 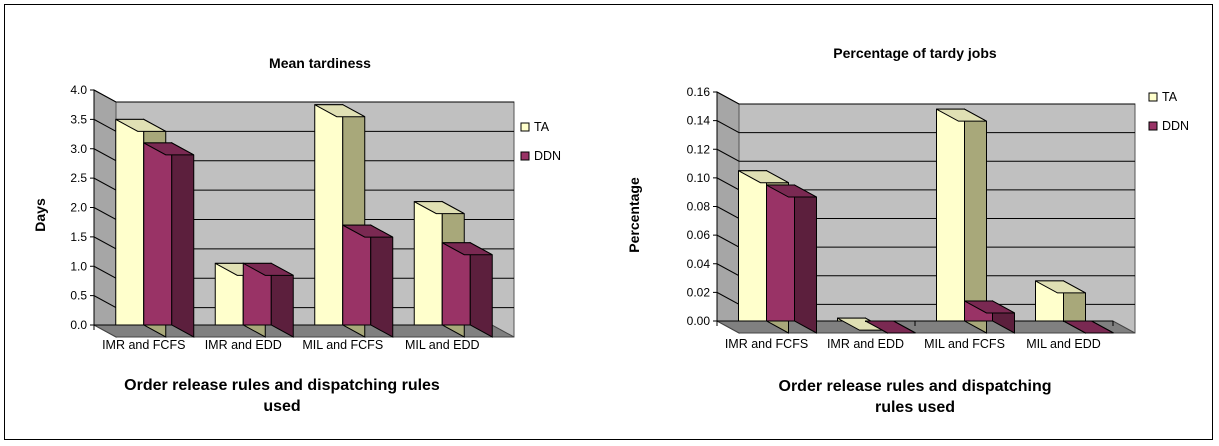 I want to click on y-tick-label: 0.0, so click(x=78, y=325).